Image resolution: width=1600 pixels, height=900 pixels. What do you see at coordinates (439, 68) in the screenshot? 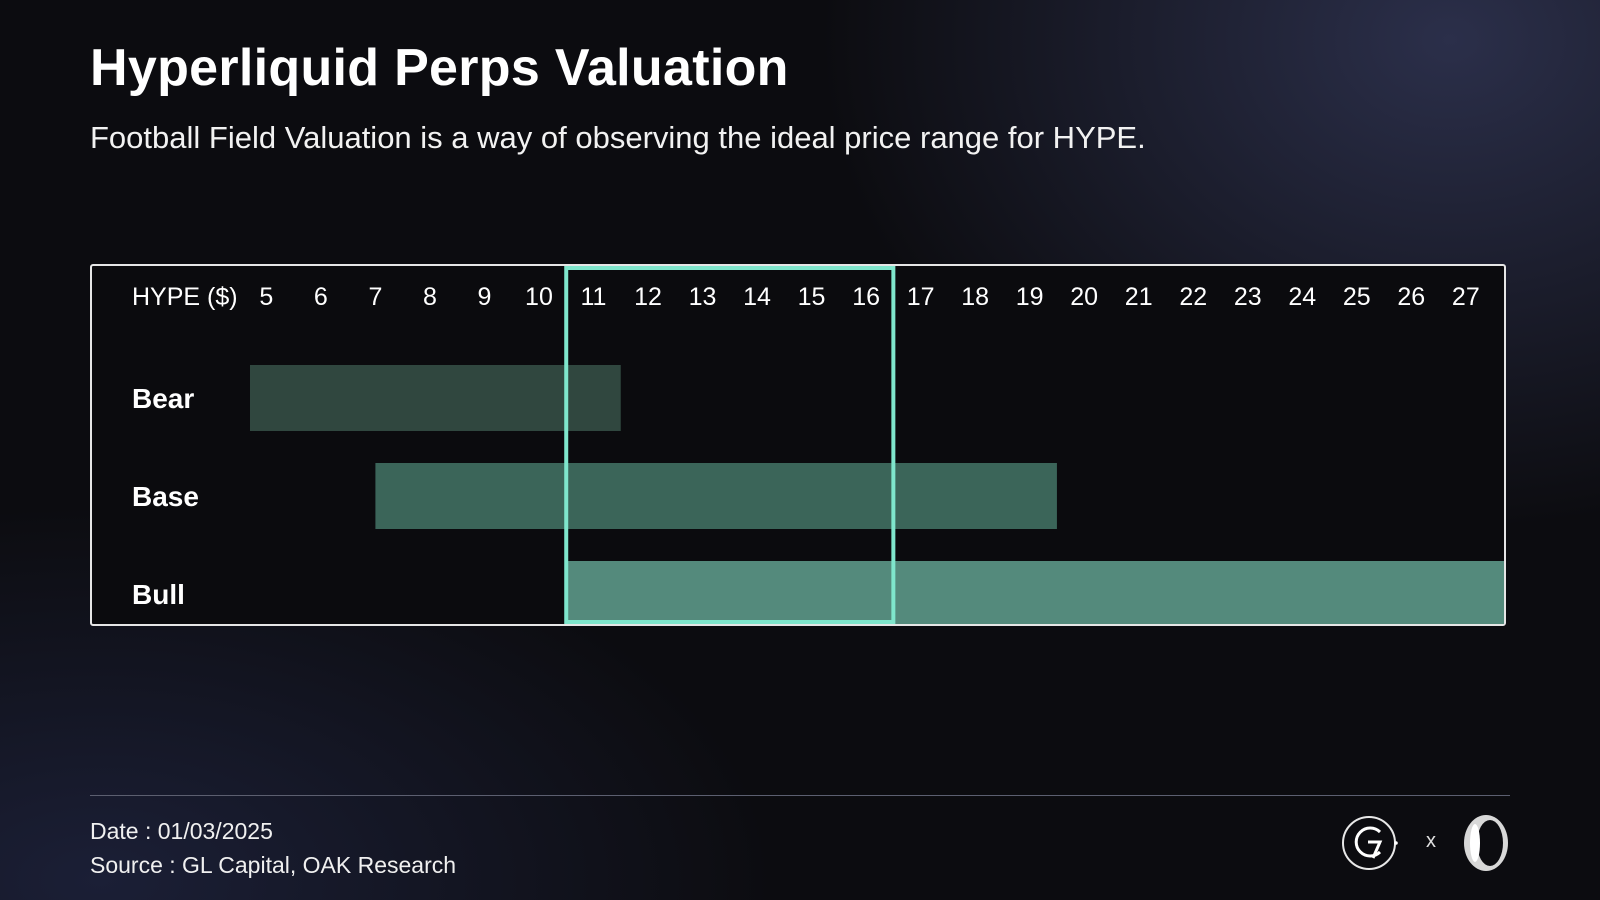
I see `page-title: Hyperliquid Perps Valuation` at bounding box center [439, 68].